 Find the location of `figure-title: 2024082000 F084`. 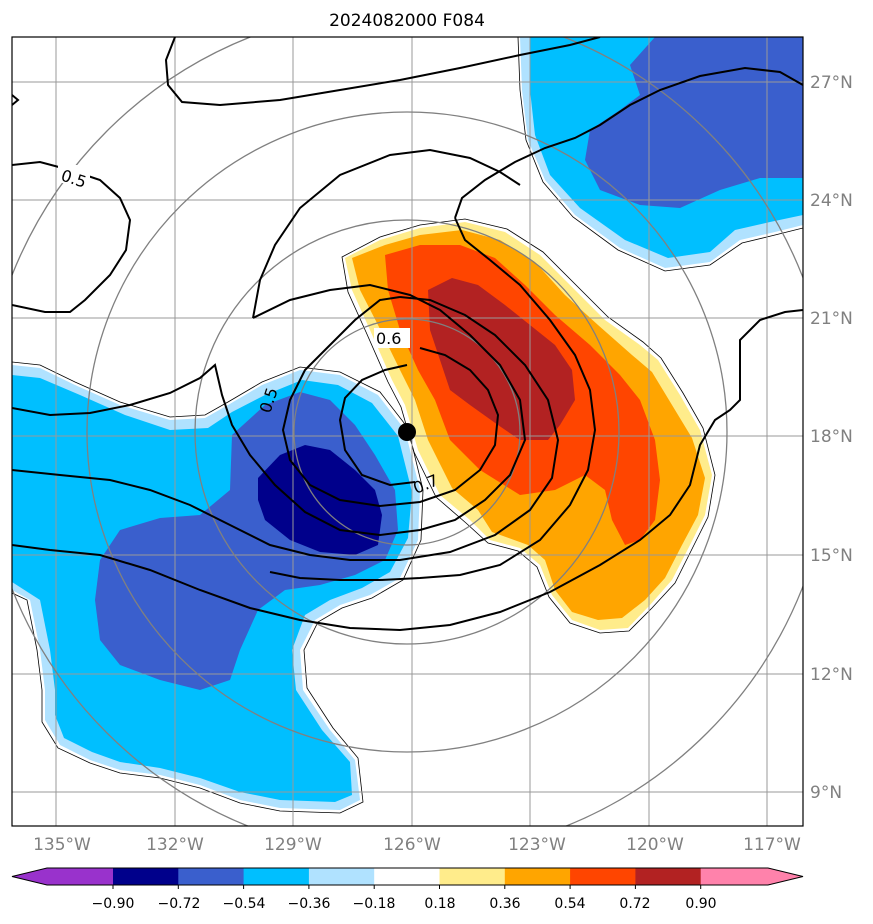

figure-title: 2024082000 F084 is located at coordinates (407, 21).